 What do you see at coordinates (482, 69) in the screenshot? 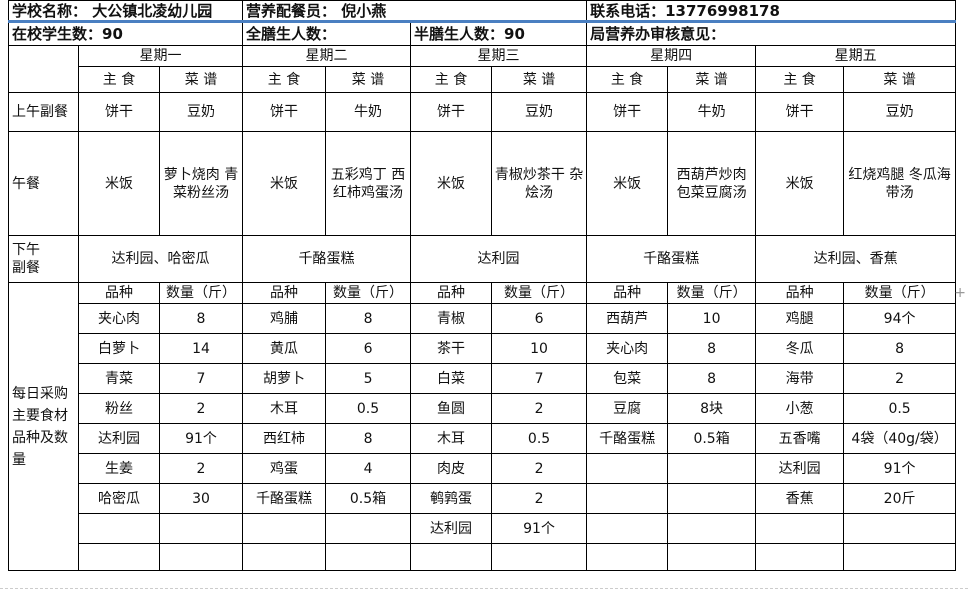
I see `table-row: 星期一 星期二 星期三 星期四 星期五` at bounding box center [482, 69].